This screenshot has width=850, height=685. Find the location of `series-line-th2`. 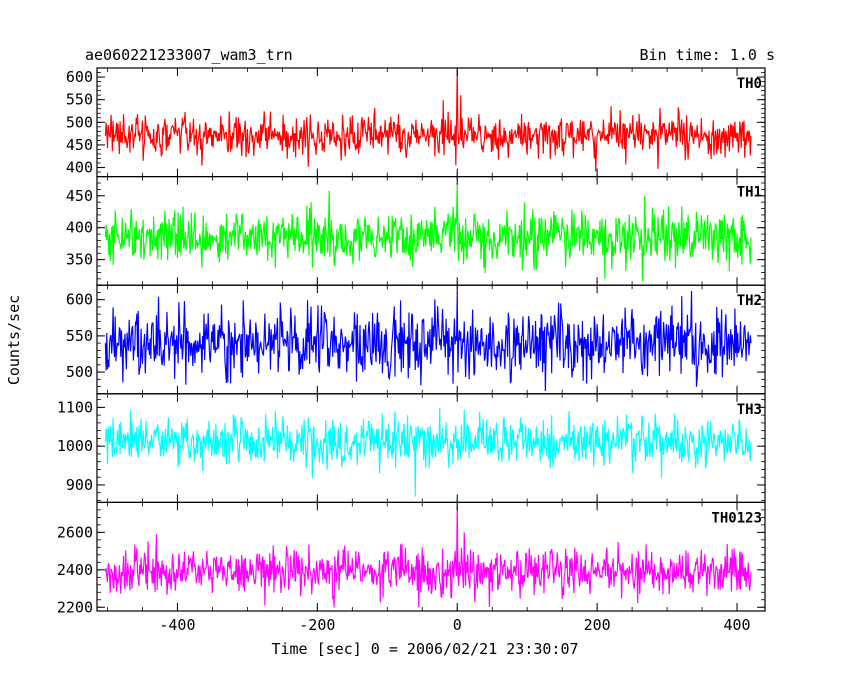

series-line-th2 is located at coordinates (428, 341).